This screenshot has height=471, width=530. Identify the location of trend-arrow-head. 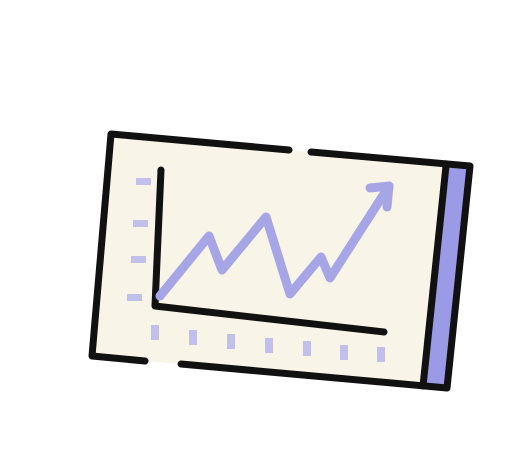
(379, 196).